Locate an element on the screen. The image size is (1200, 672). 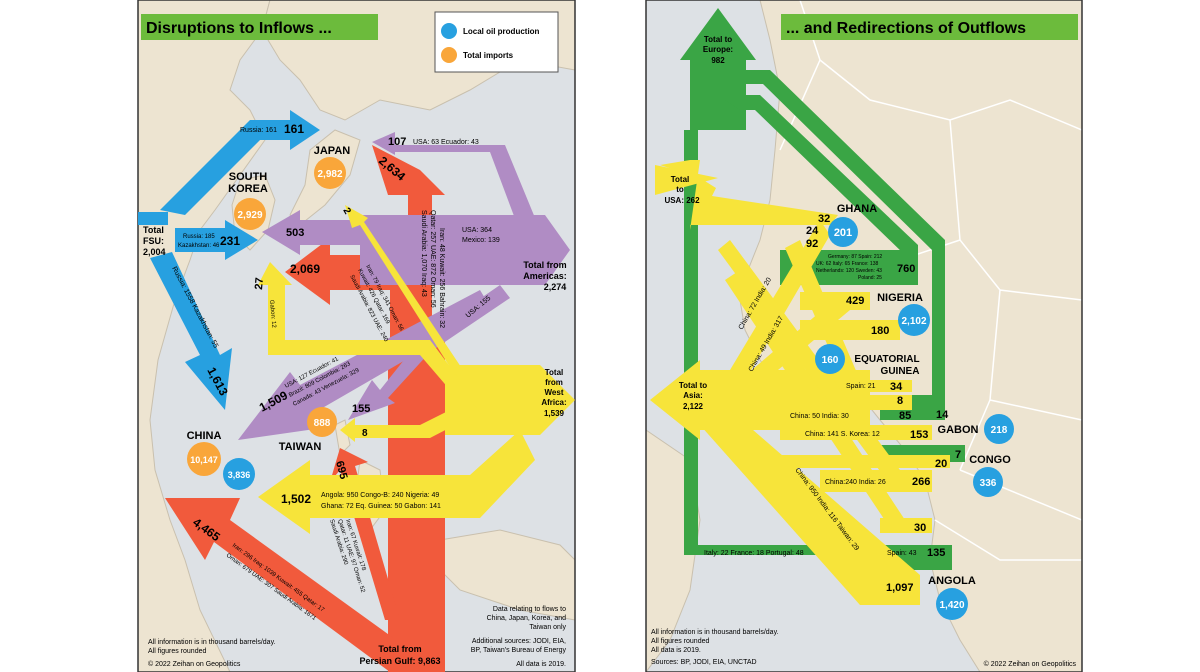
legend-imports-label: Total imports is located at coordinates (488, 55).